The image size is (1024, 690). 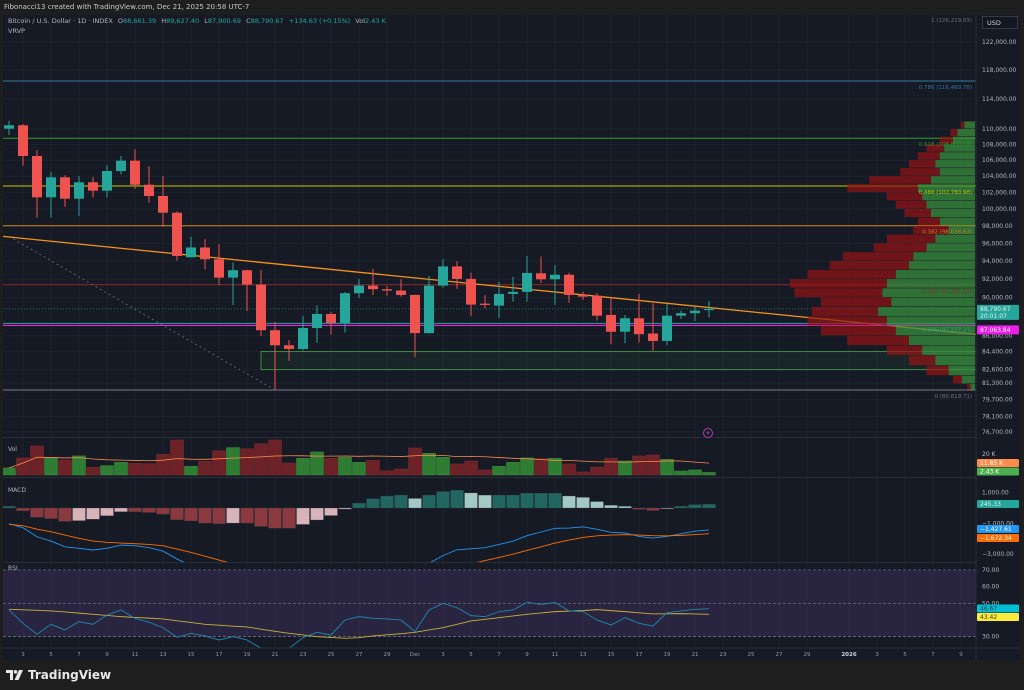 What do you see at coordinates (997, 279) in the screenshot?
I see `price-axis-label: 92,000.00` at bounding box center [997, 279].